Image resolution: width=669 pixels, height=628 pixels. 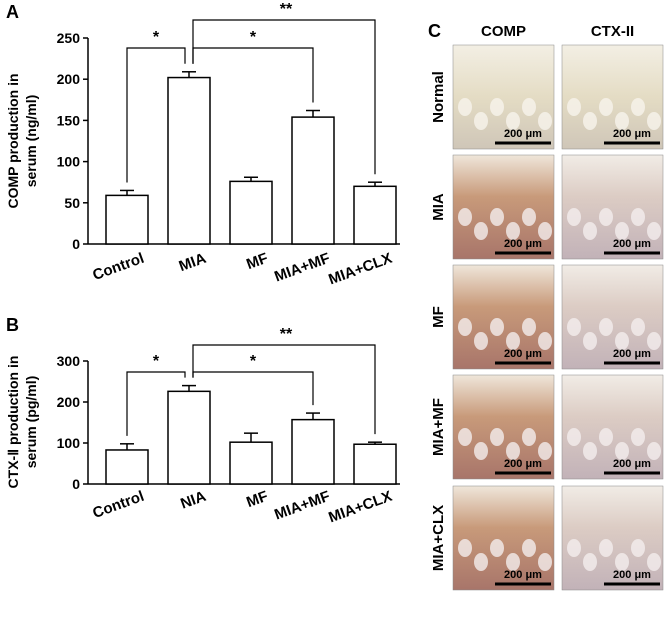 What do you see at coordinates (69, 162) in the screenshot?
I see `y-tick-label: 100` at bounding box center [69, 162].